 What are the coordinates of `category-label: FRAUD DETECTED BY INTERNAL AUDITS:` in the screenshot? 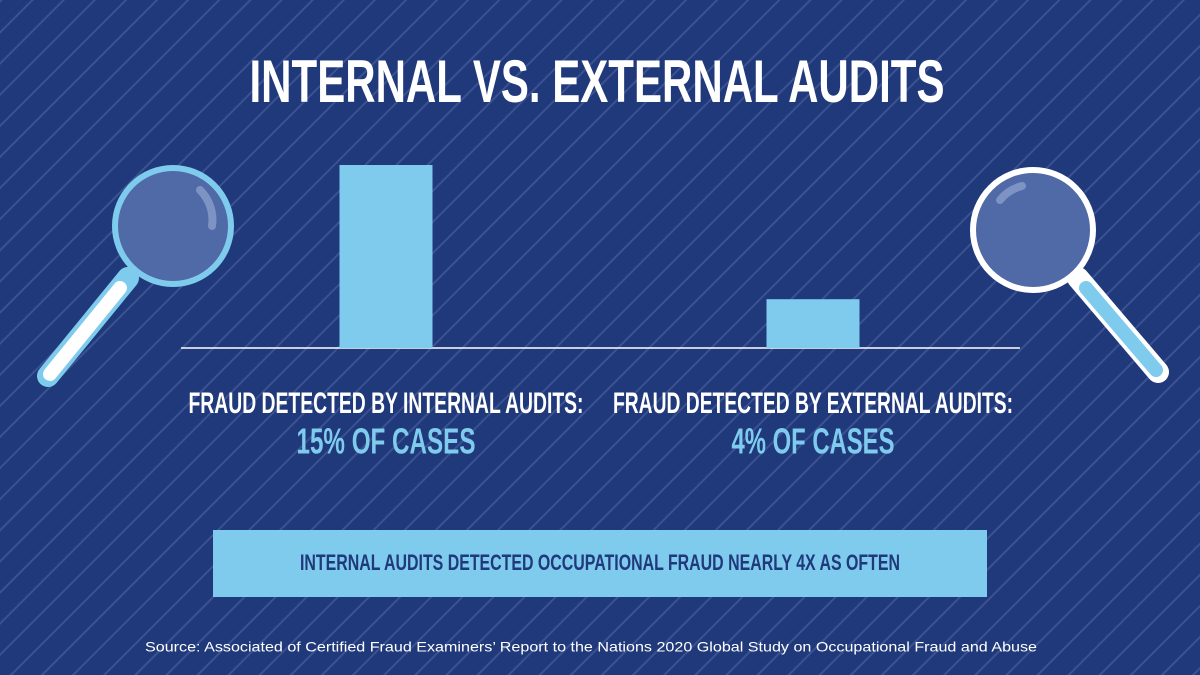 It's located at (386, 403).